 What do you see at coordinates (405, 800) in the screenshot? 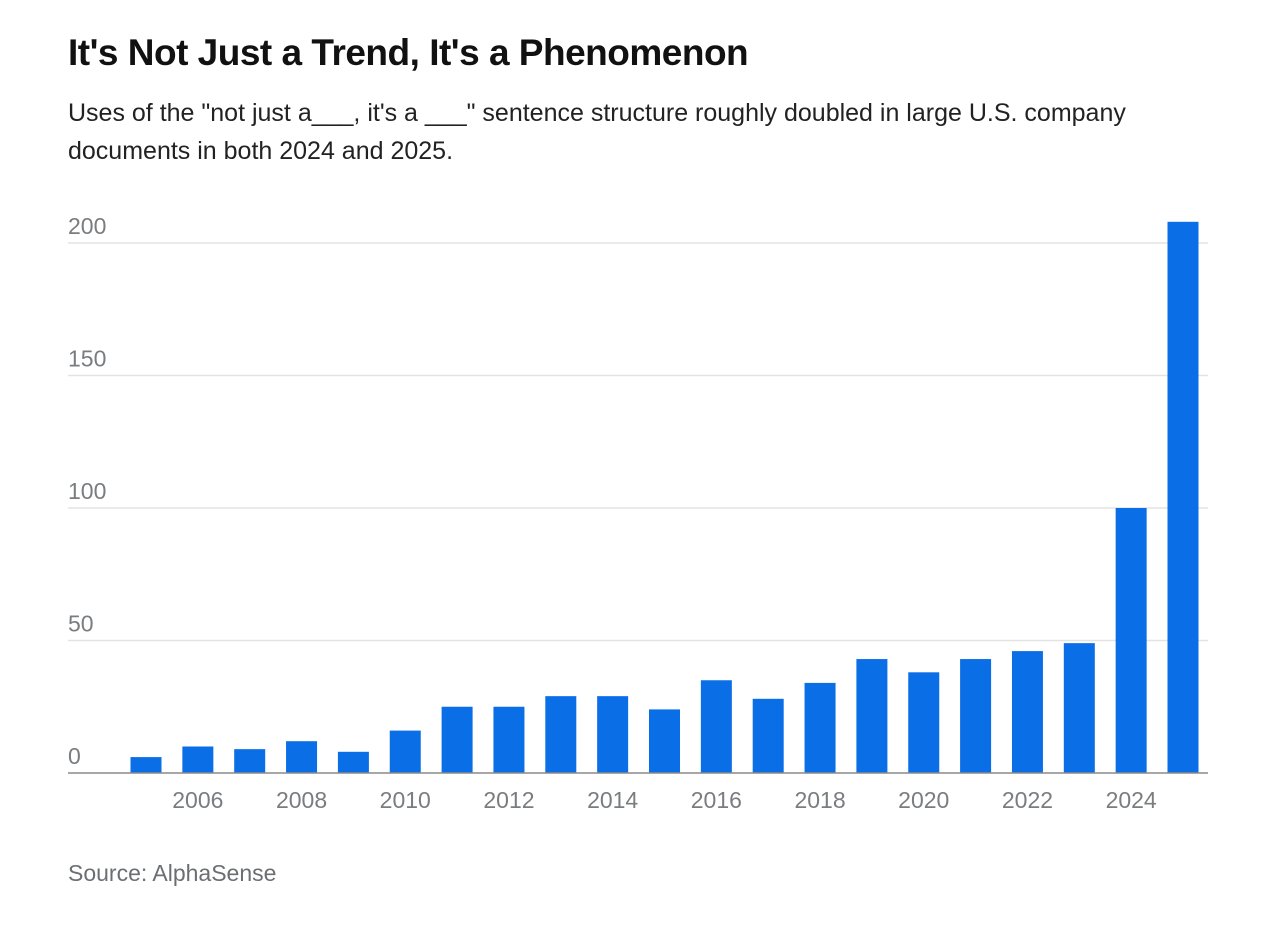
I see `x-tick-label: 2010` at bounding box center [405, 800].